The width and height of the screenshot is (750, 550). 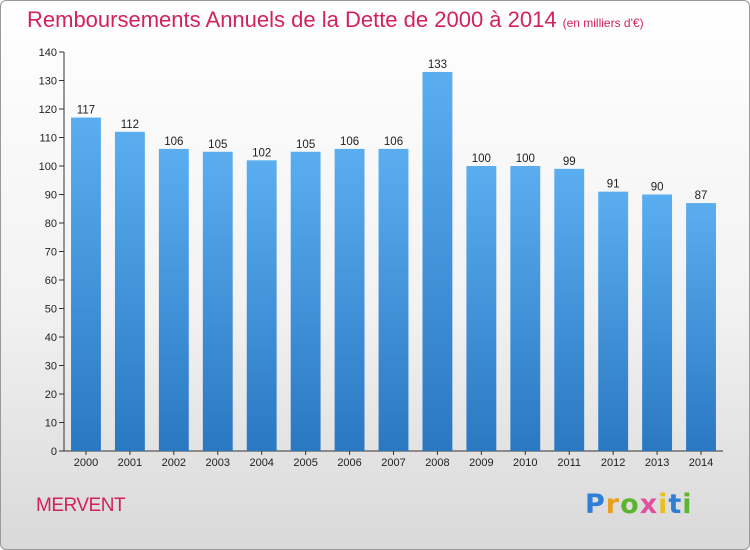 What do you see at coordinates (130, 125) in the screenshot?
I see `data-label: 112` at bounding box center [130, 125].